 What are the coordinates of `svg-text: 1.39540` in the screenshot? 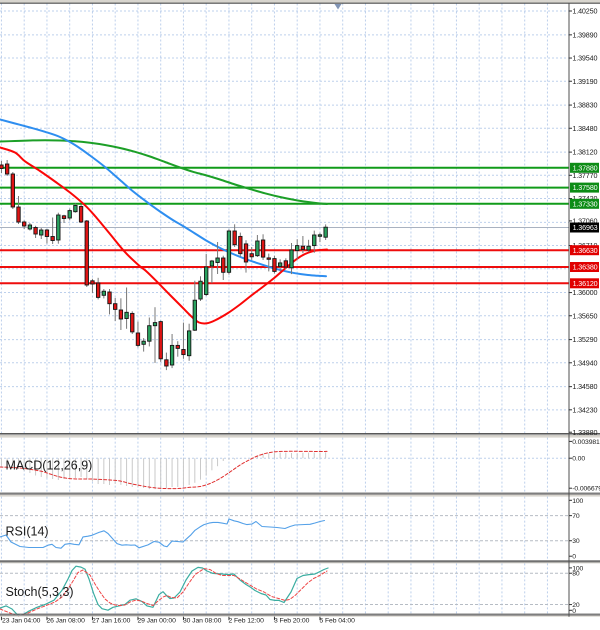 It's located at (584, 58).